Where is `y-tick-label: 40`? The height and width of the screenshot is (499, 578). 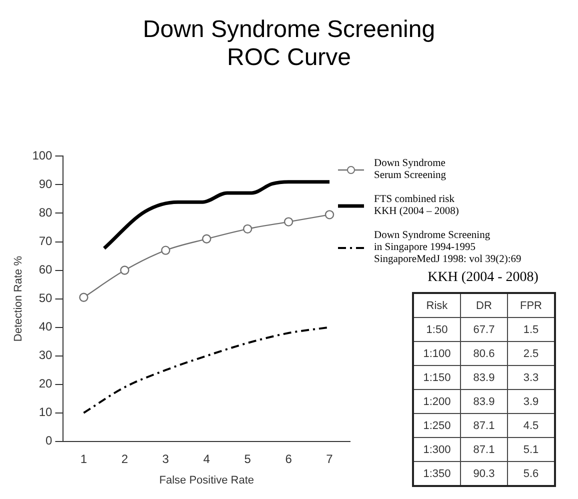
y-tick-label: 40 is located at coordinates (45, 327).